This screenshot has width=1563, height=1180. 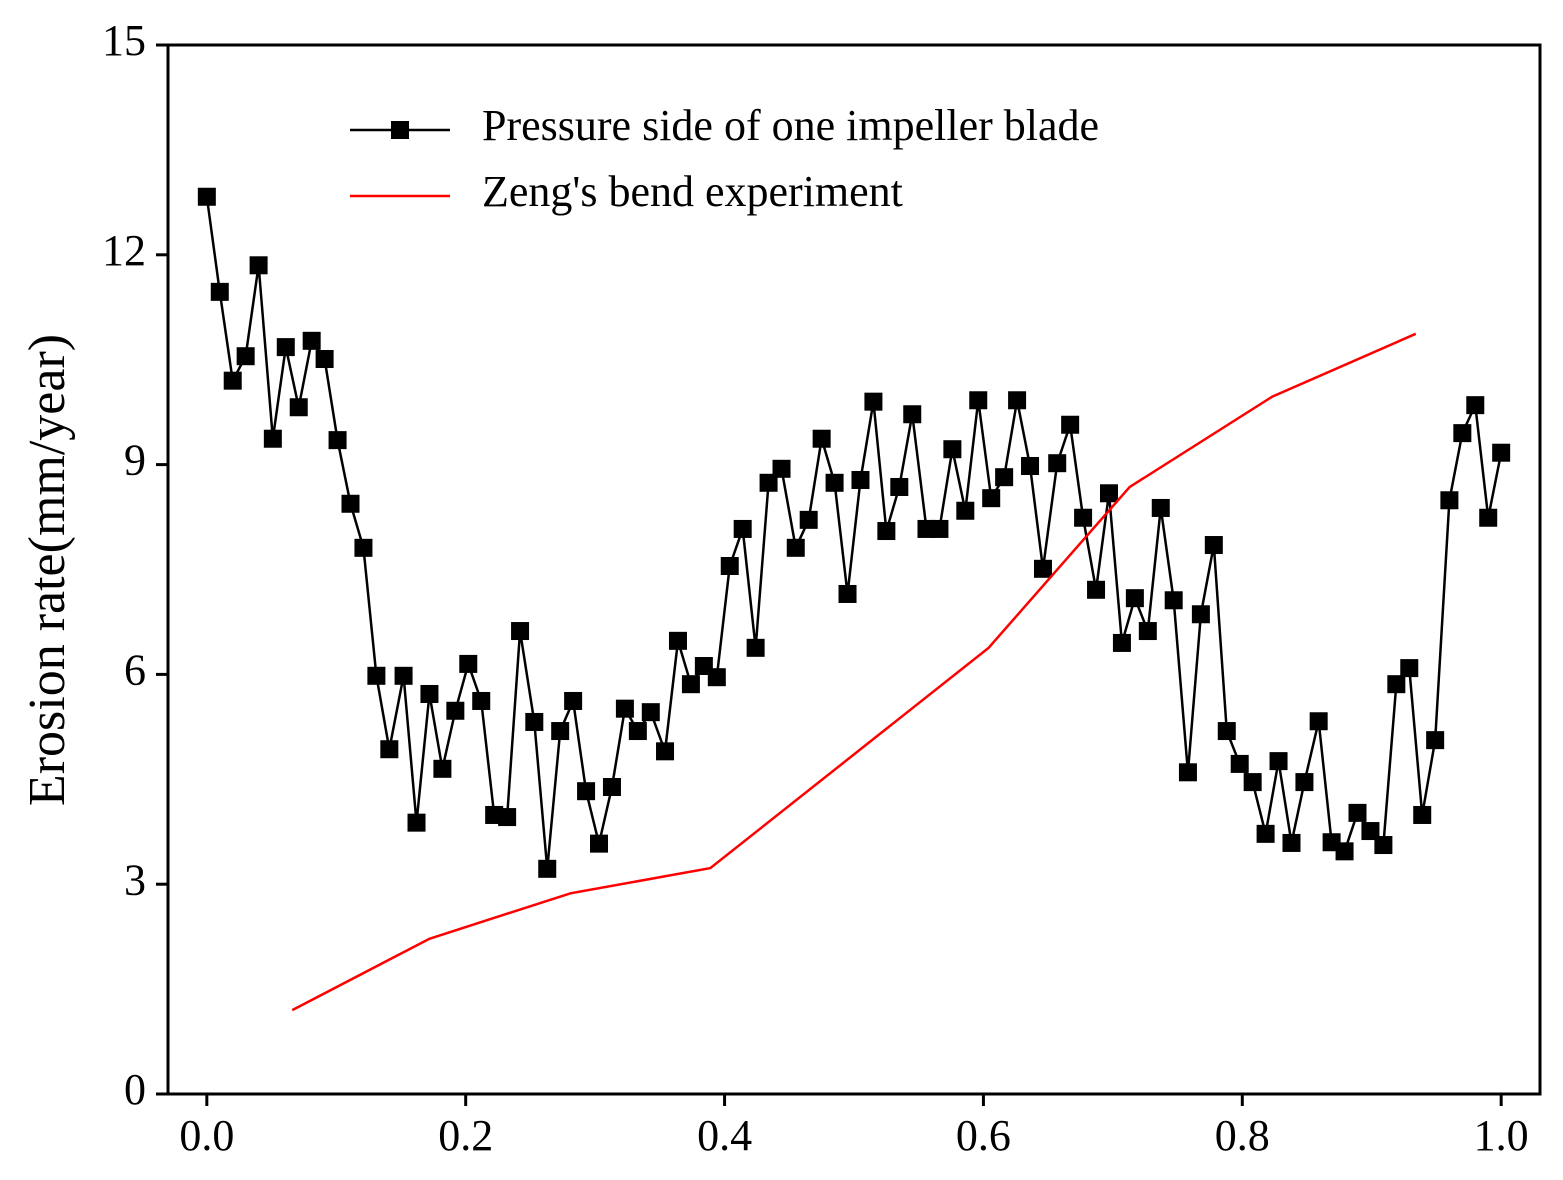 What do you see at coordinates (400, 130) in the screenshot?
I see `legend-marker` at bounding box center [400, 130].